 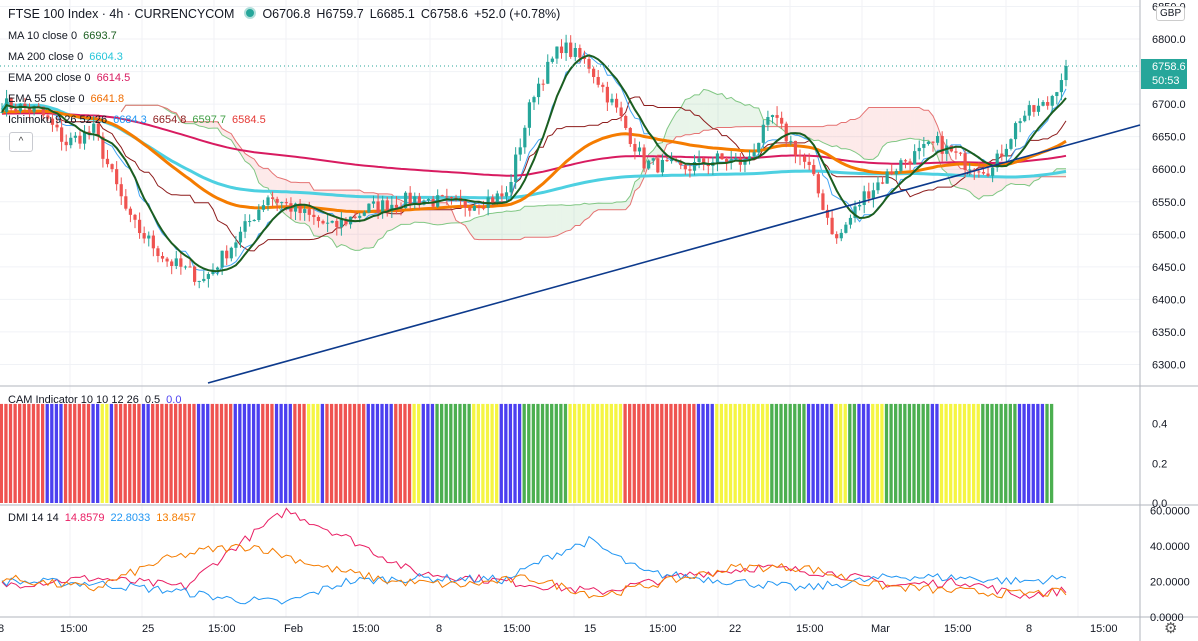 I want to click on indicator-label: EMA 200 close 0, so click(x=49, y=78).